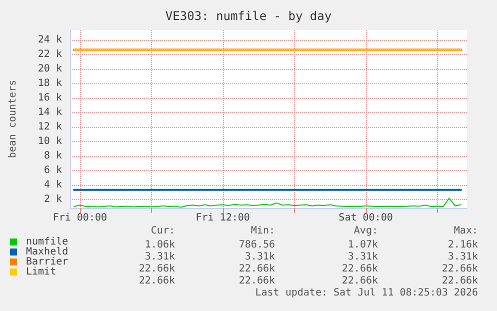 This screenshot has height=311, width=497. What do you see at coordinates (47, 252) in the screenshot?
I see `legend-label: Maxheld` at bounding box center [47, 252].